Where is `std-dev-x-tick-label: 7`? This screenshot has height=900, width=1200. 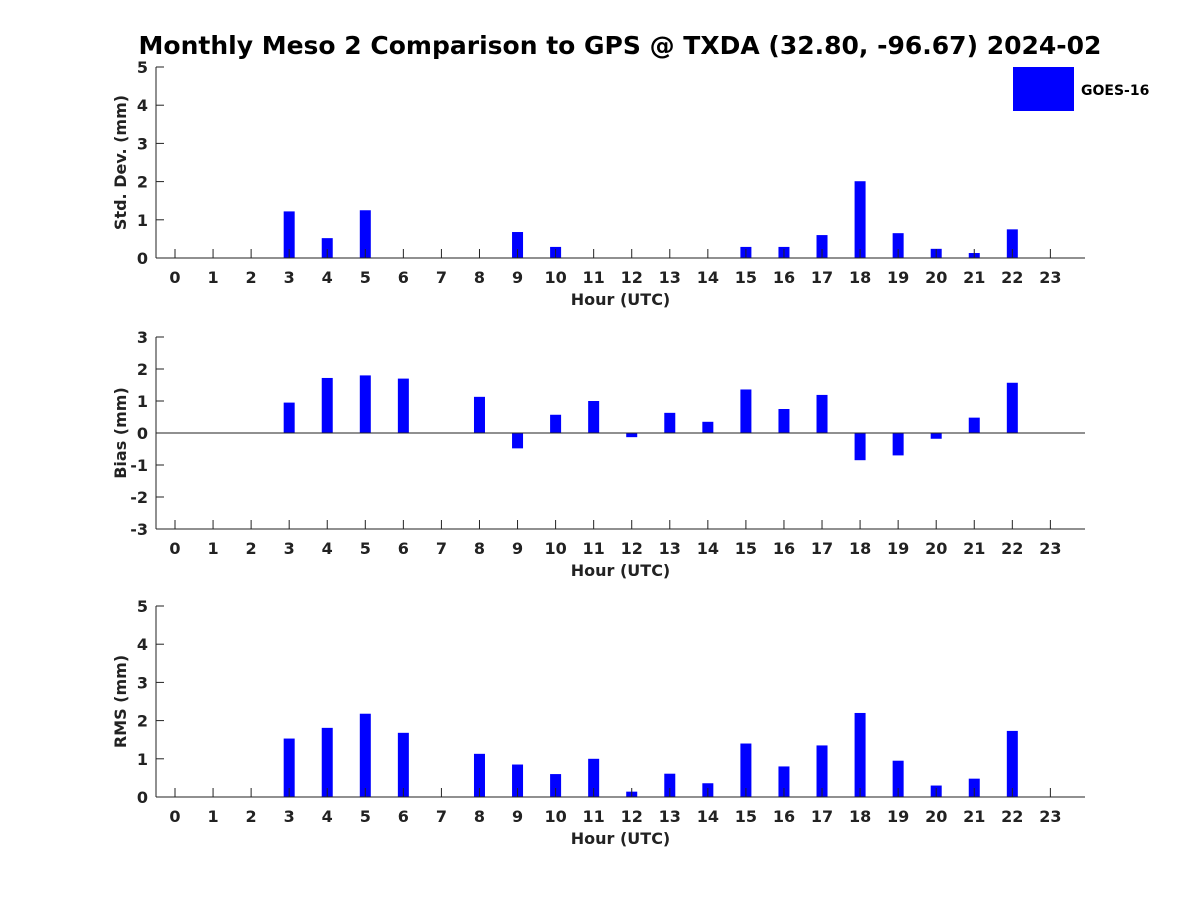
std-dev-x-tick-label: 7 is located at coordinates (441, 277).